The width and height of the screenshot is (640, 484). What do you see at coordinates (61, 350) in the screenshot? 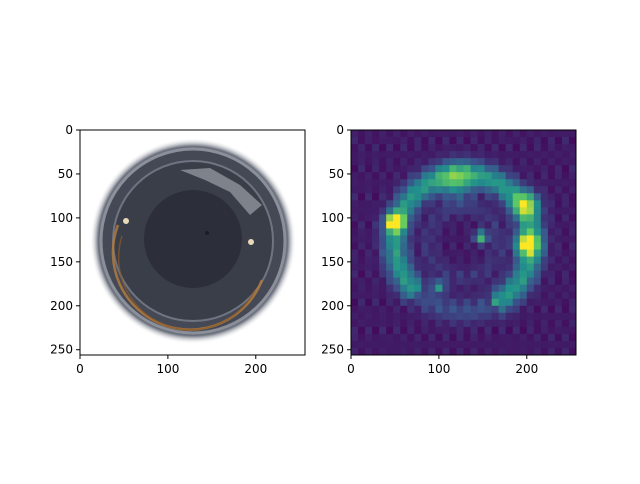
I see `photo-y-tick-label: 250` at bounding box center [61, 350].